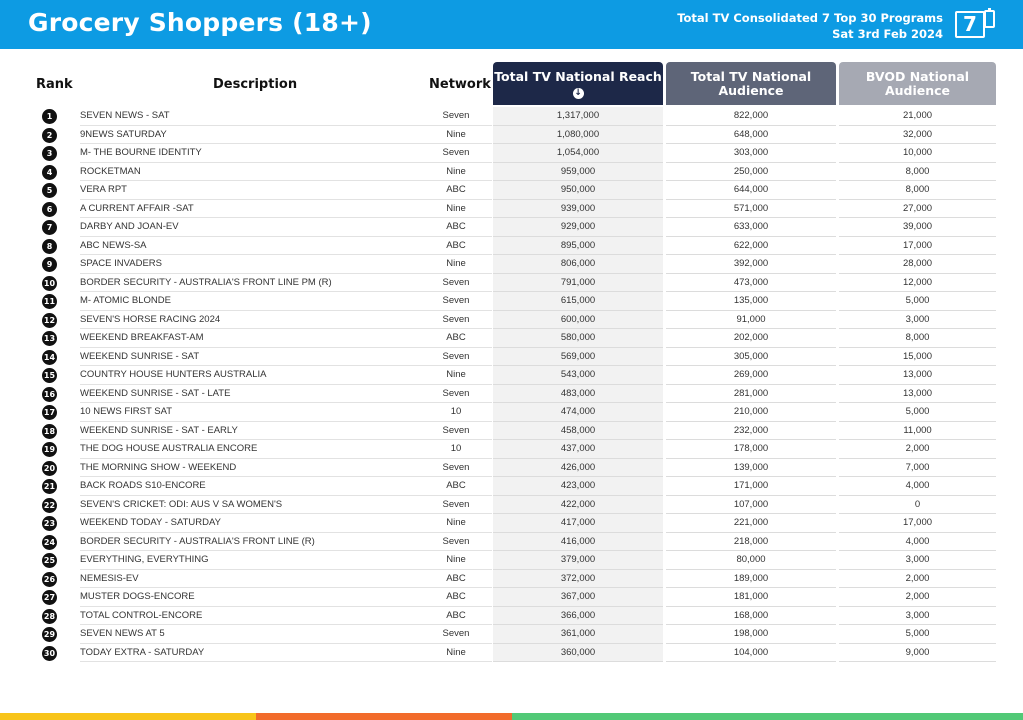 The image size is (1023, 720). What do you see at coordinates (578, 578) in the screenshot?
I see `reach-cell: 372,000` at bounding box center [578, 578].